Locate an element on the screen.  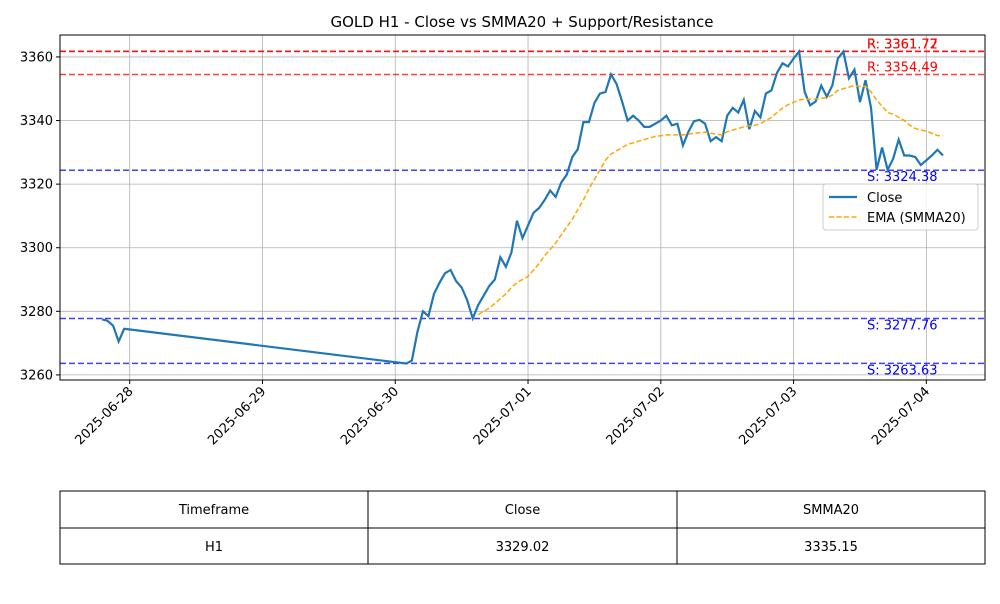
level-label: S: 3263.63 is located at coordinates (902, 370).